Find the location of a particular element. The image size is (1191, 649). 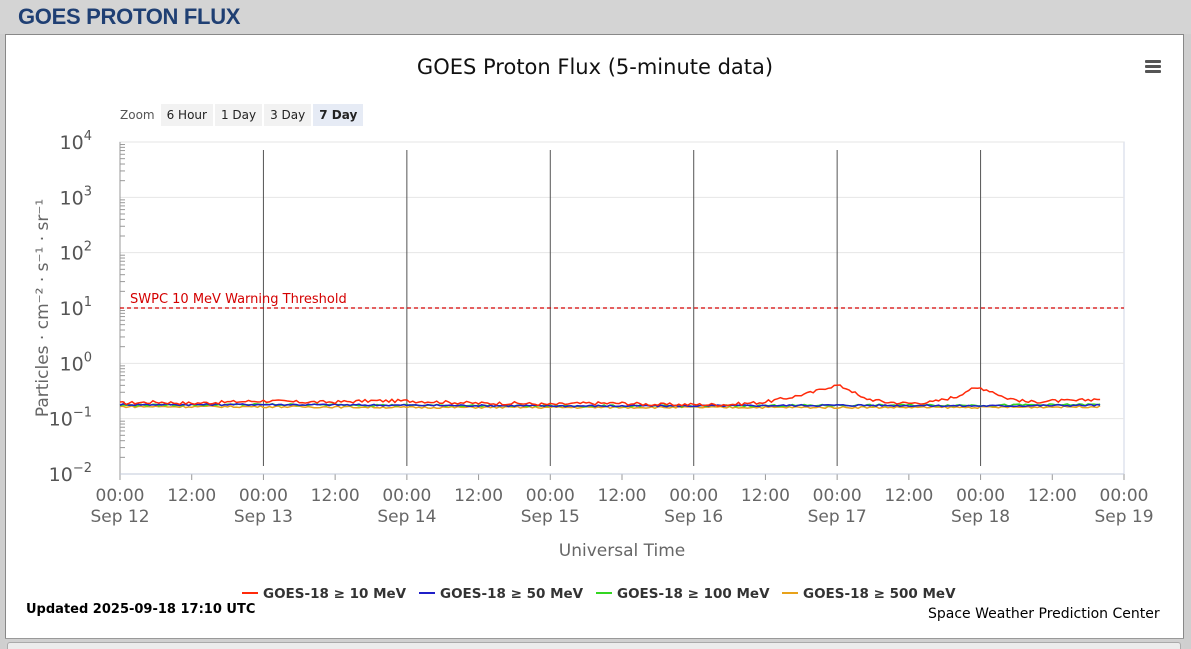

warning-threshold-label: SWPC 10 MeV Warning Threshold is located at coordinates (238, 299).